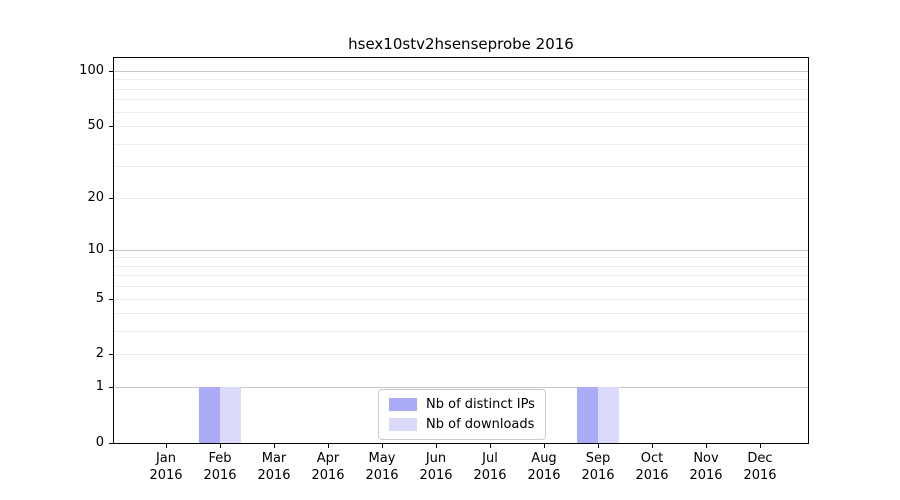 This screenshot has height=500, width=900. What do you see at coordinates (652, 458) in the screenshot?
I see `x-tick-month: Oct` at bounding box center [652, 458].